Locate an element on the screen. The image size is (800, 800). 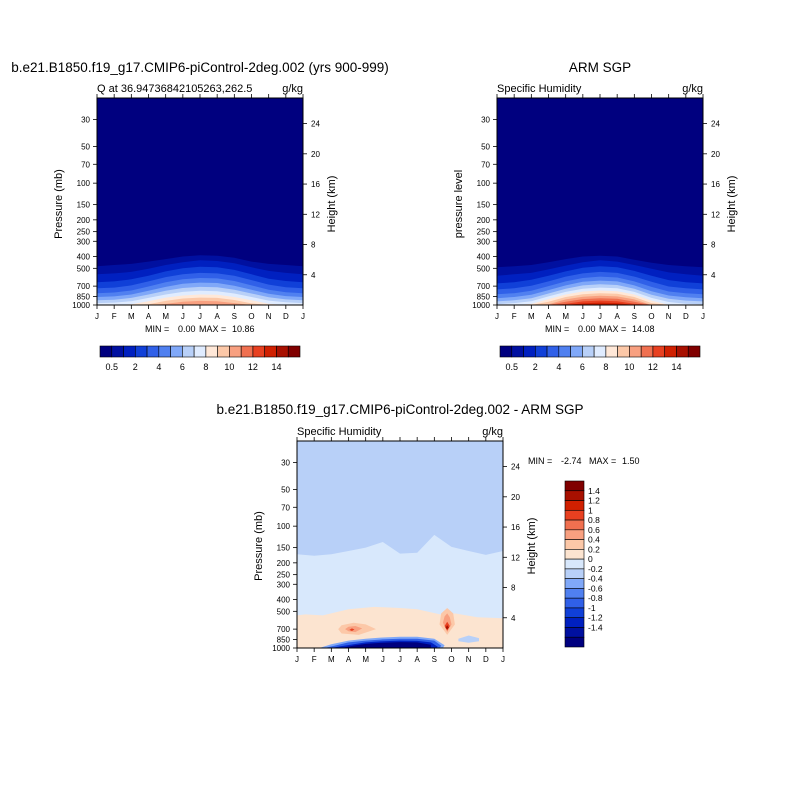
panel-diff-ylabel: Pressure (mb) is located at coordinates (259, 546).